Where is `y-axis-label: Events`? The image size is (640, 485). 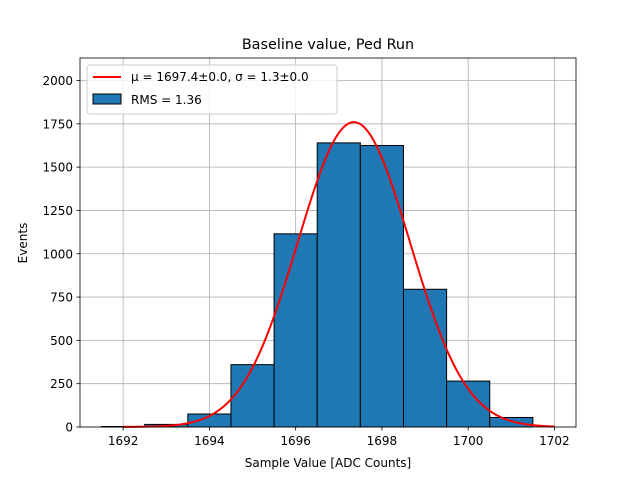
y-axis-label: Events is located at coordinates (23, 243).